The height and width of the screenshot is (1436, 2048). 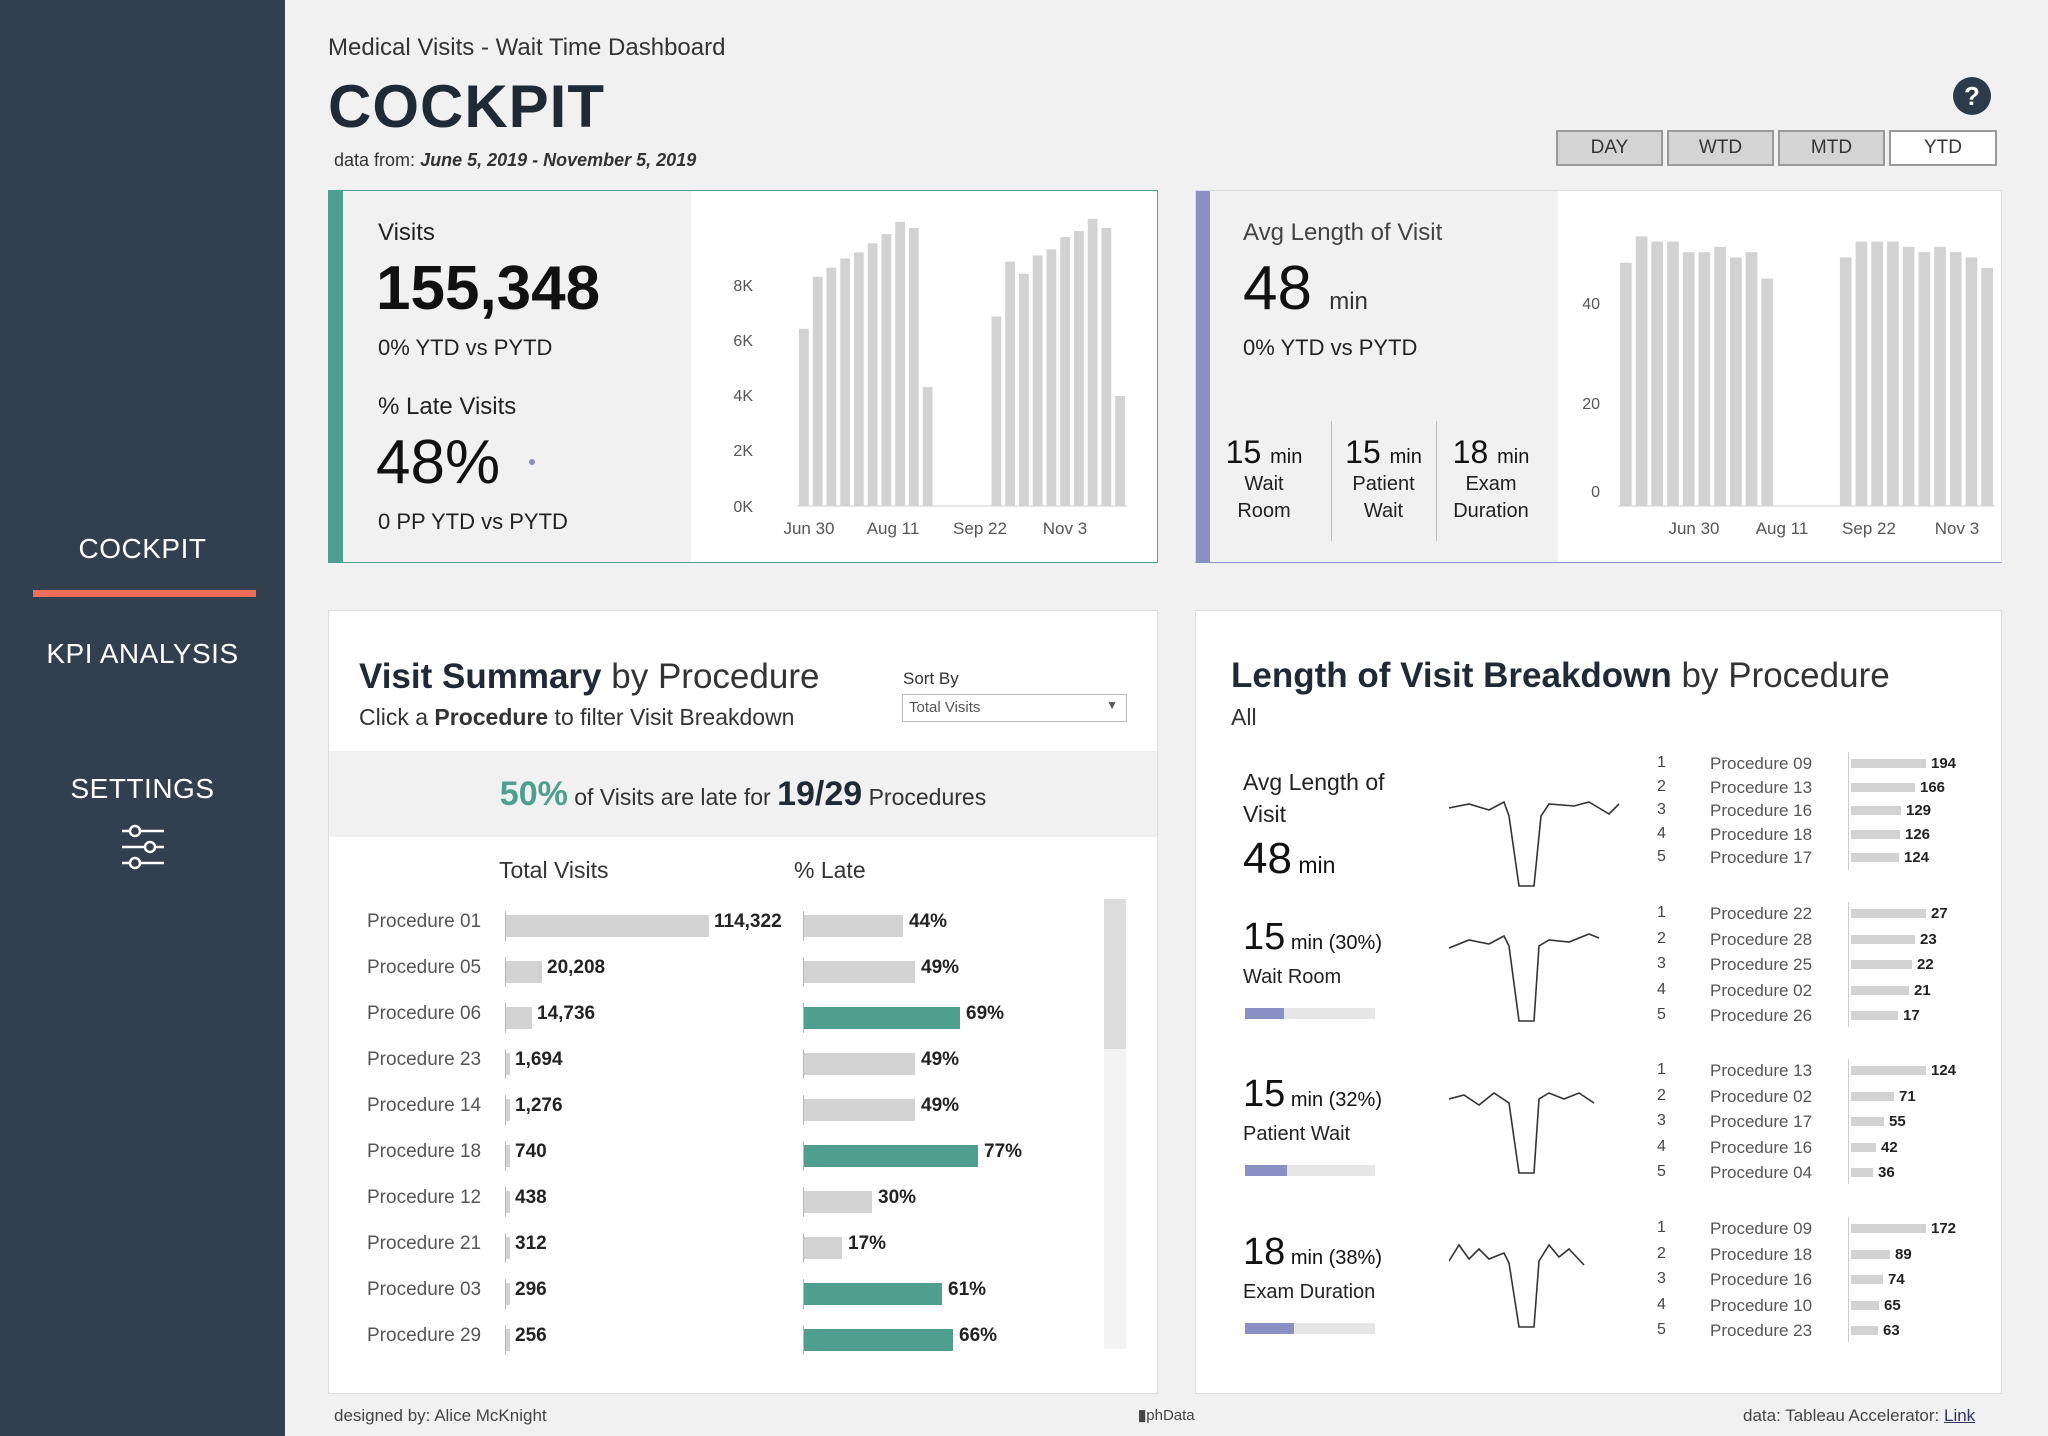 What do you see at coordinates (714, 1064) in the screenshot?
I see `table-row: Procedure 23 1,694 49%` at bounding box center [714, 1064].